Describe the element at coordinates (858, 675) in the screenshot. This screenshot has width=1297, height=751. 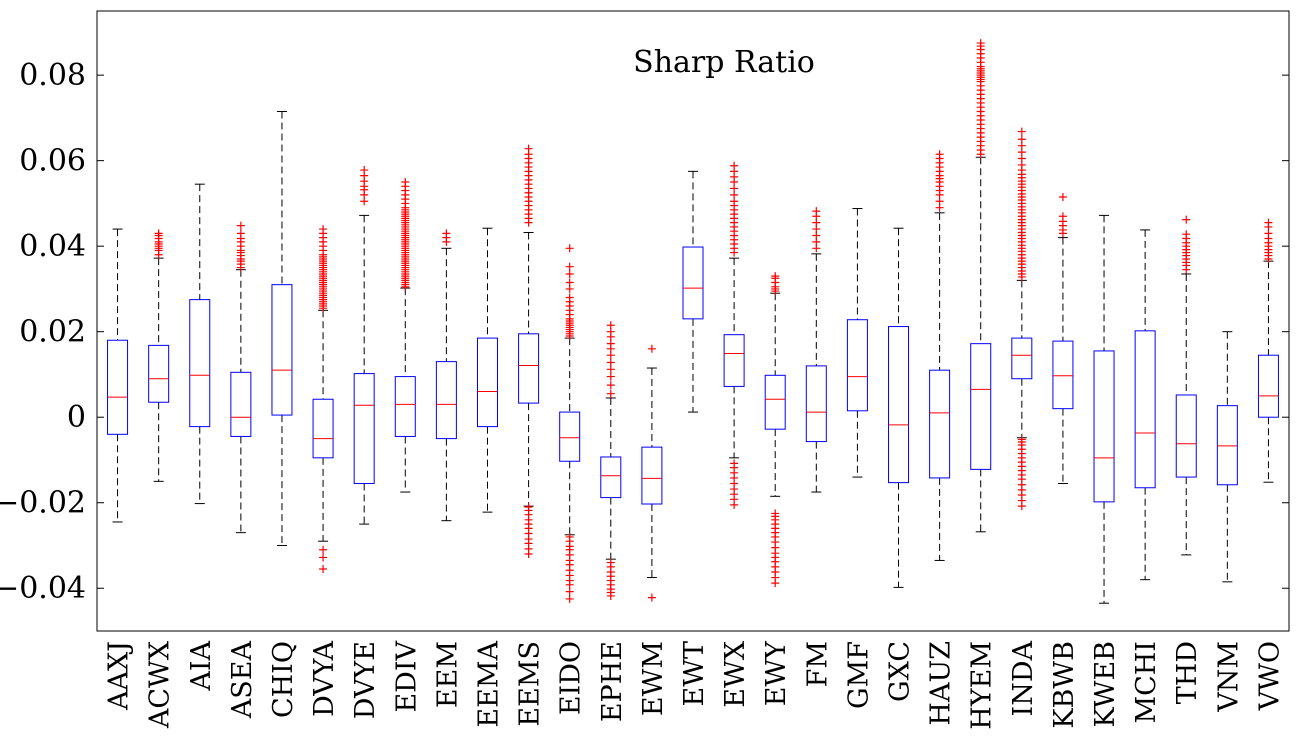
I see `x-tick-label: GMF` at that location.